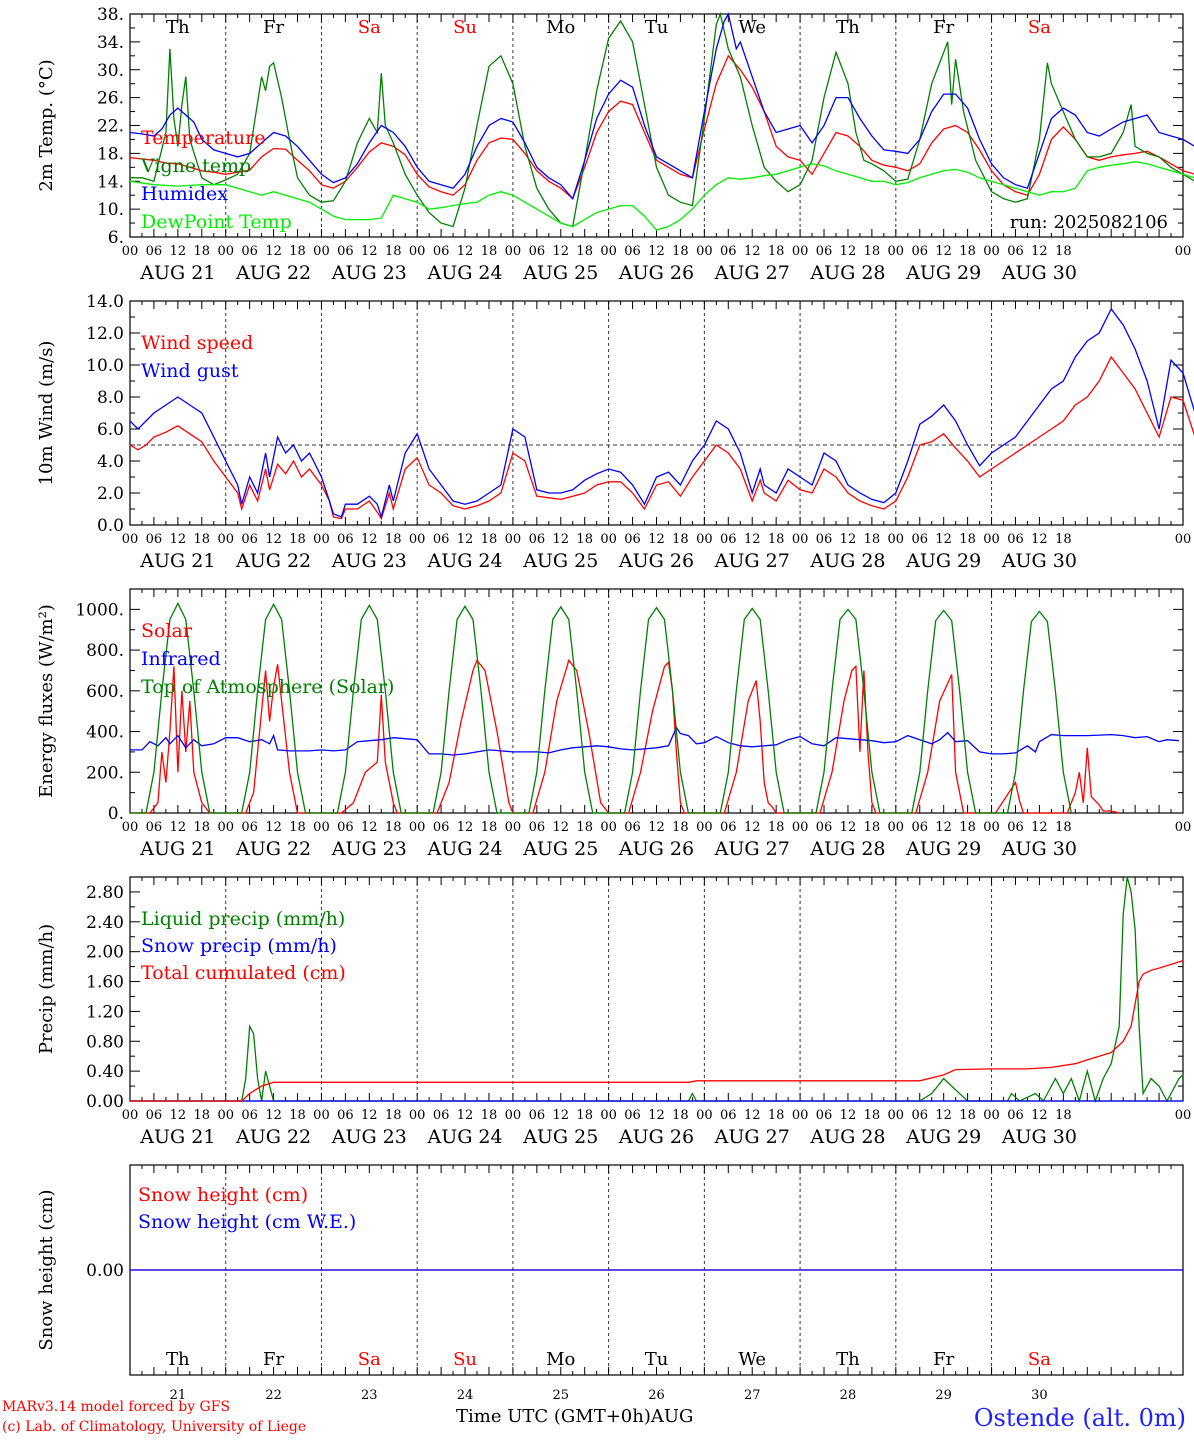  I want to click on time-axis-title: Time UTC (GMT+0h)AUG, so click(574, 1416).